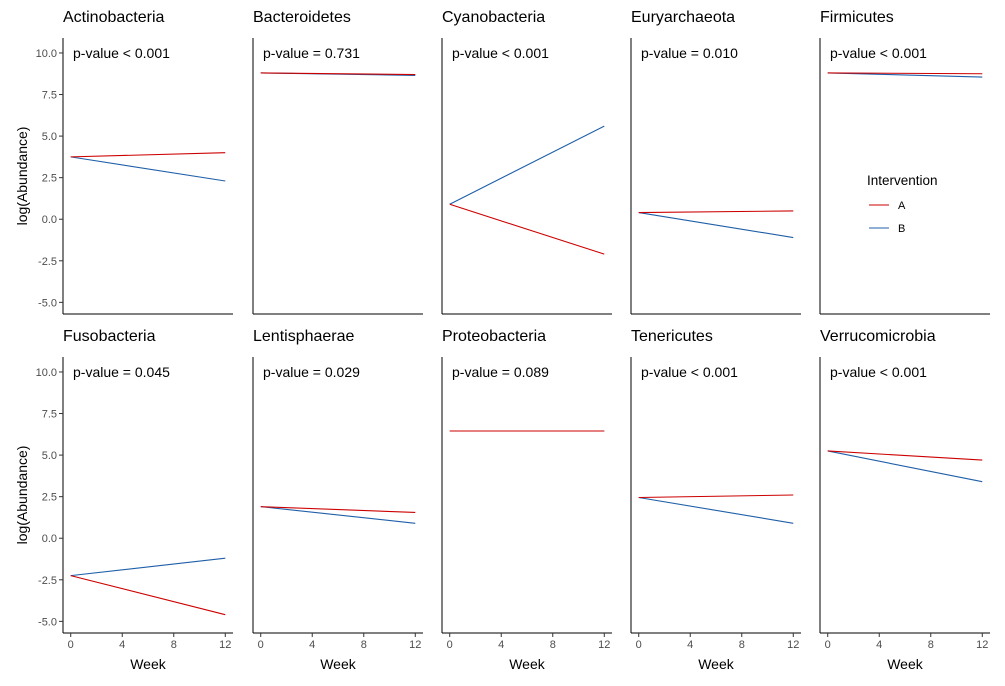  I want to click on facet-title: Fusobacteria, so click(109, 336).